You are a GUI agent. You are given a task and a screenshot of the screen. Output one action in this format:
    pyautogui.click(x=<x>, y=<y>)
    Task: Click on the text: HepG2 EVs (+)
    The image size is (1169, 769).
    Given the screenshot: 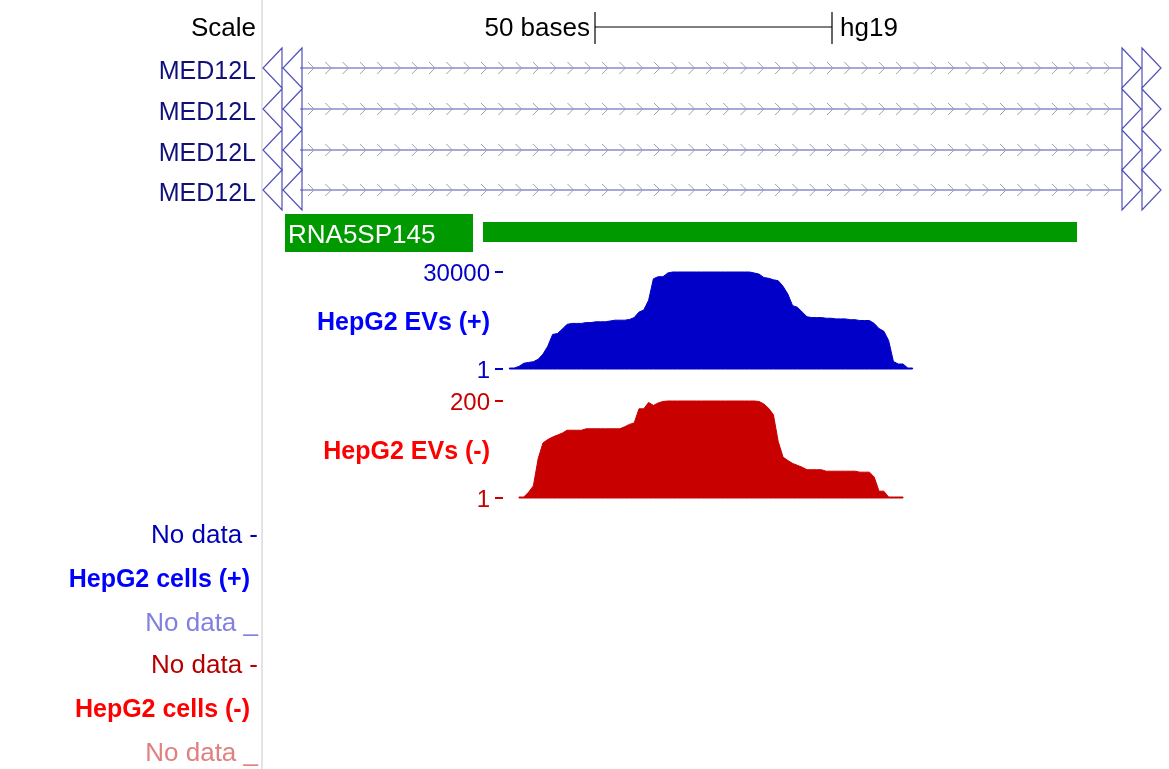 What is the action you would take?
    pyautogui.click(x=403, y=320)
    